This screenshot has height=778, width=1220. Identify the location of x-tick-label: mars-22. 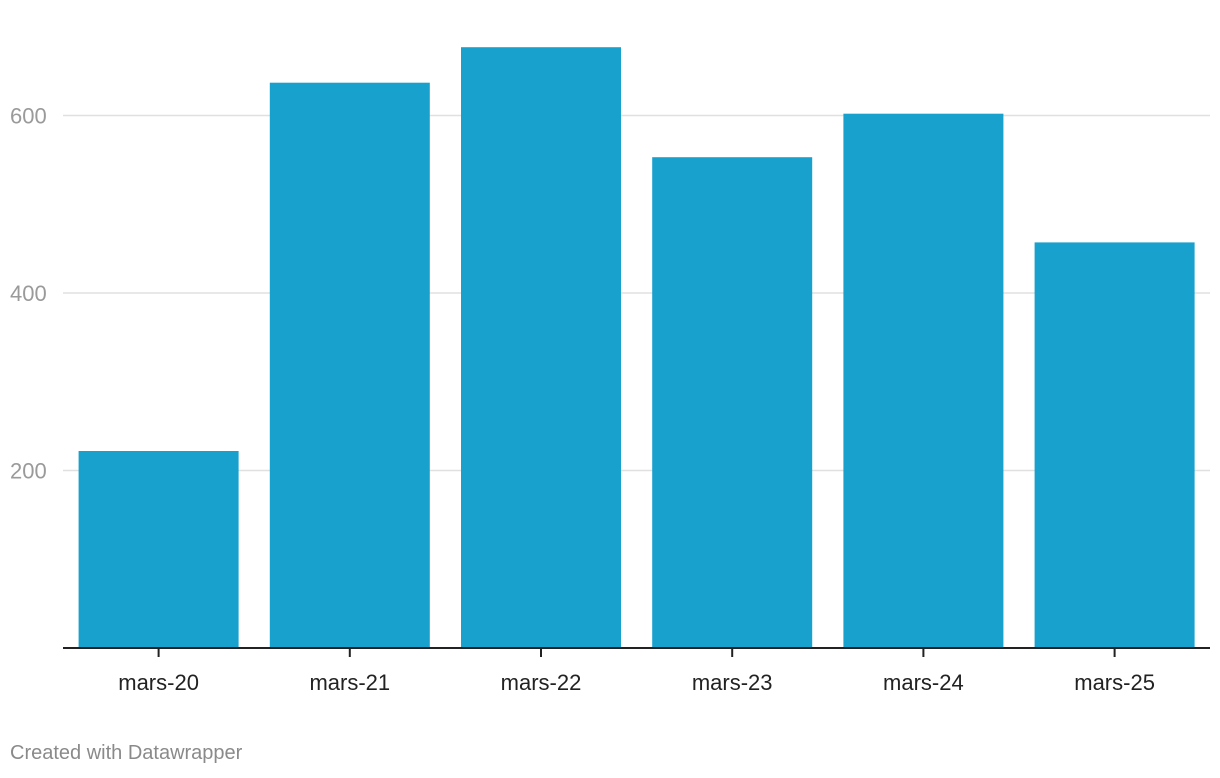
(541, 682).